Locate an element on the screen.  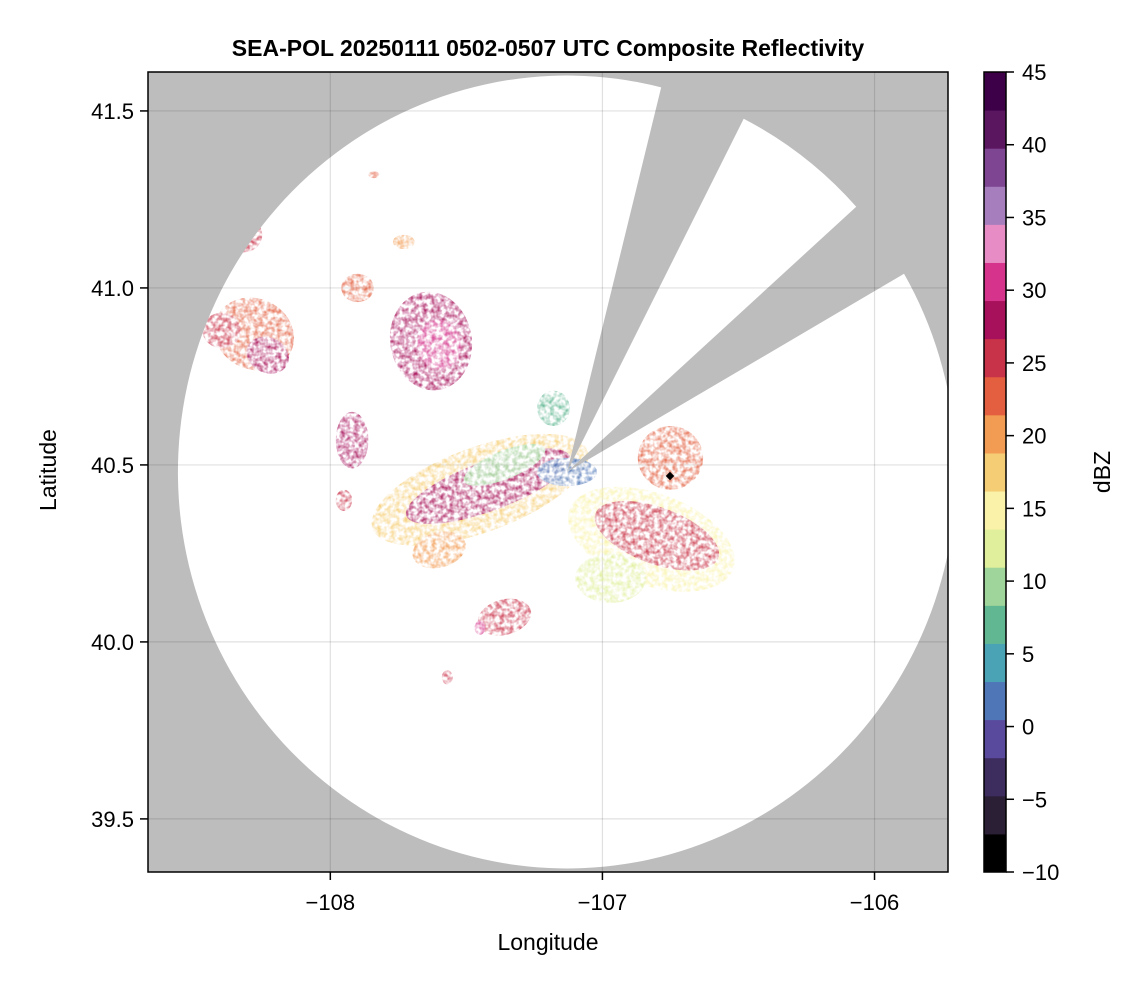
colorbar-frame is located at coordinates (995, 472).